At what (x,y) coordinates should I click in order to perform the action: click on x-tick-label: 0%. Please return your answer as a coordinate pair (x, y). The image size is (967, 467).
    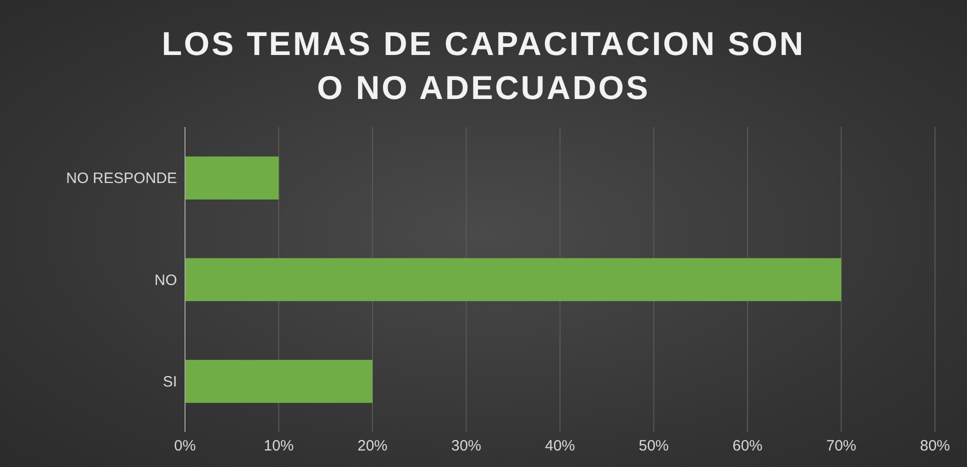
    Looking at the image, I should click on (185, 446).